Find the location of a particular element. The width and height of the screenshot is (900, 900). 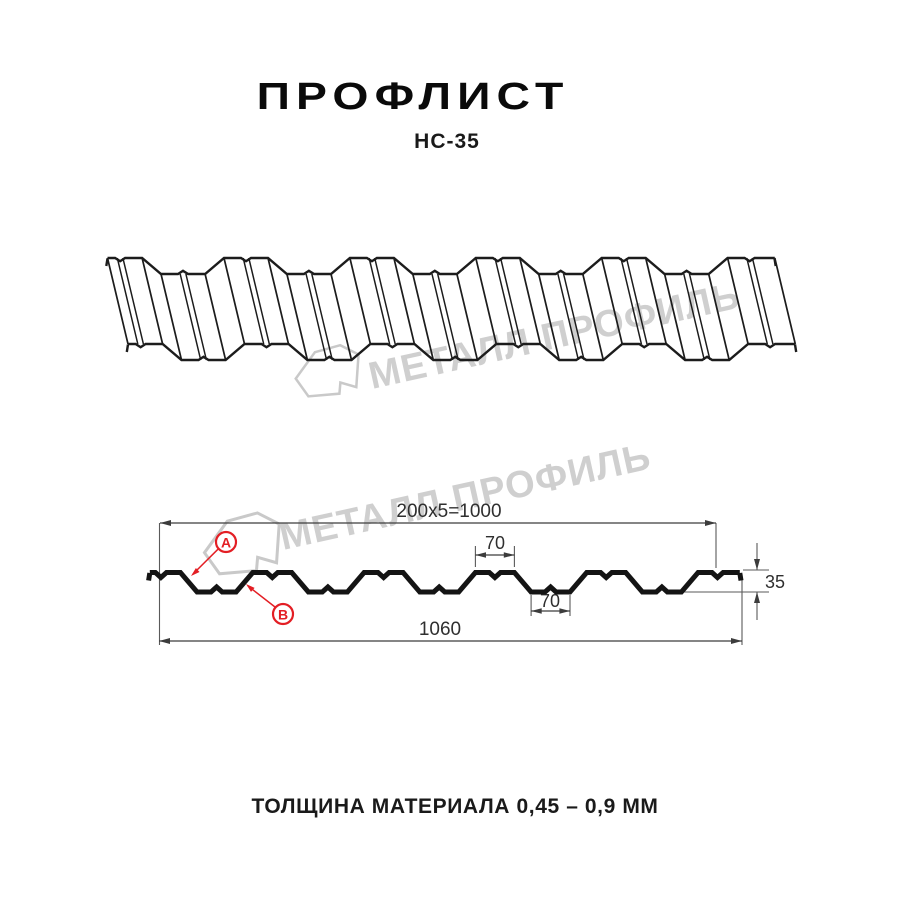

fold-lines is located at coordinates (451, 309).